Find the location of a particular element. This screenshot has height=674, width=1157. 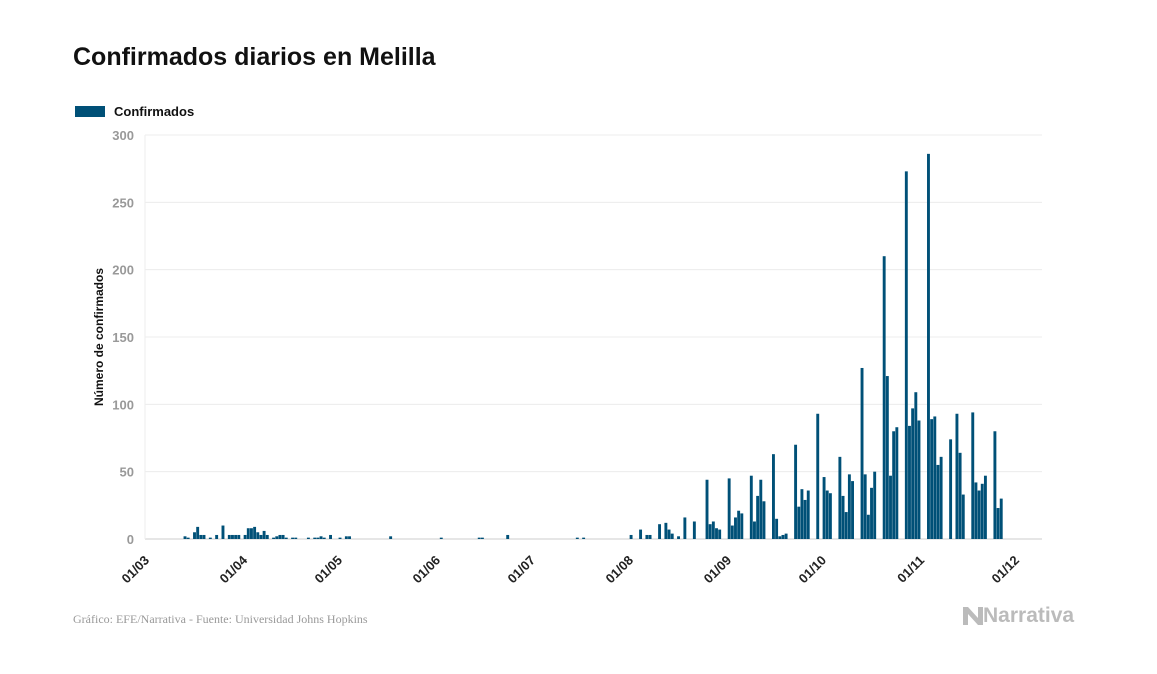

y-axis-title: Número de confirmados is located at coordinates (99, 337).